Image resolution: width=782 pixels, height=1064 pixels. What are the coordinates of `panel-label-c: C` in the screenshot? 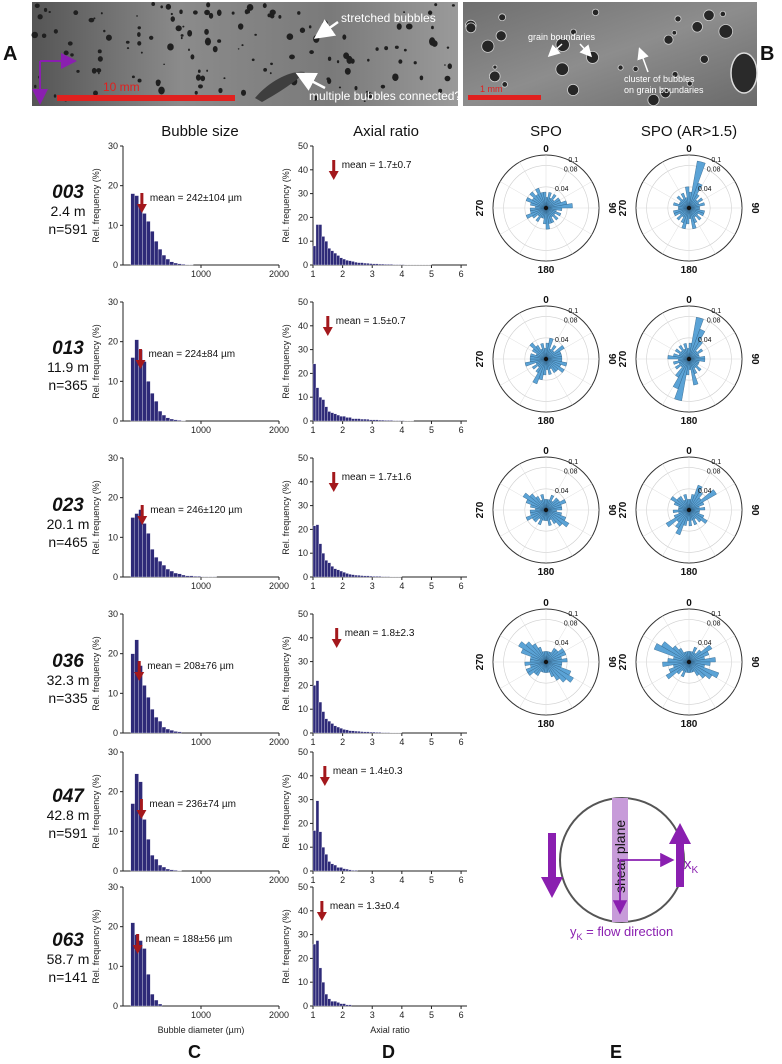 It's located at (194, 1052).